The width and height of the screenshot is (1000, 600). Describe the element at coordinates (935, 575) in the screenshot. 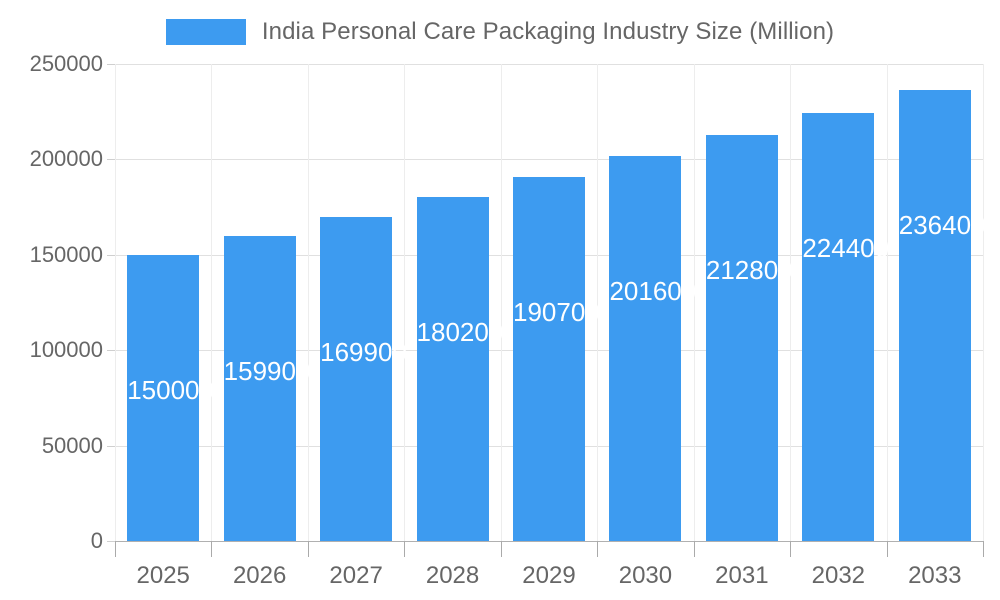

I see `x-axis-tick-label-2033: 2033` at that location.